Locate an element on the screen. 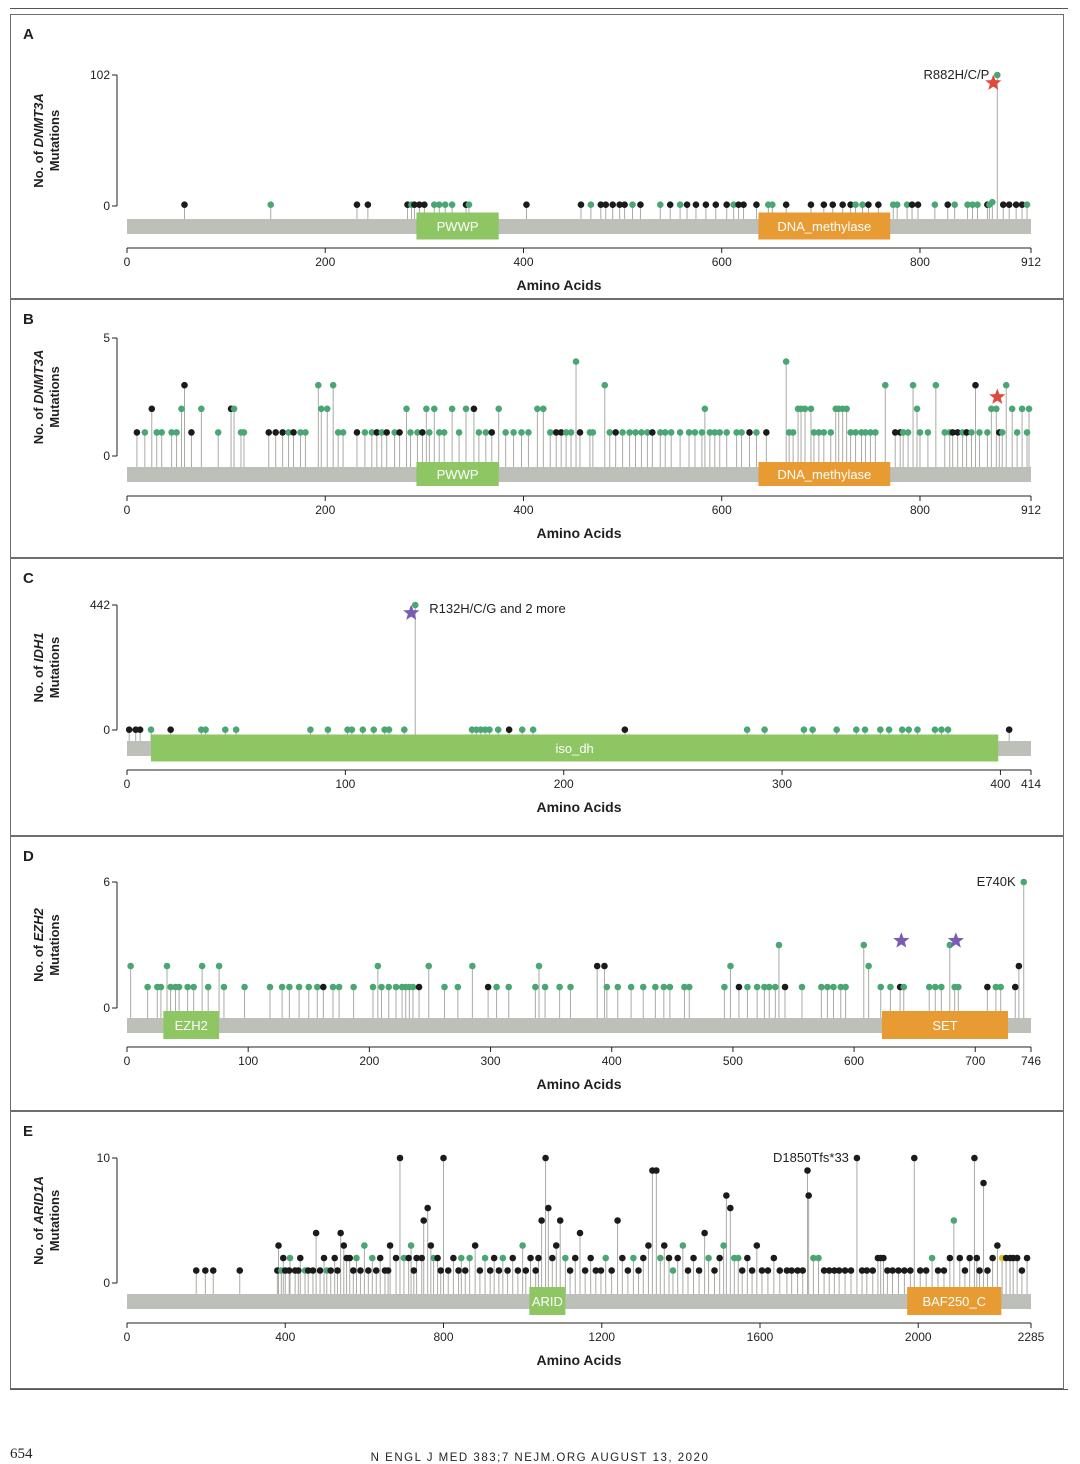 The width and height of the screenshot is (1080, 1464). x-tick-label: 1200 is located at coordinates (601, 1337).